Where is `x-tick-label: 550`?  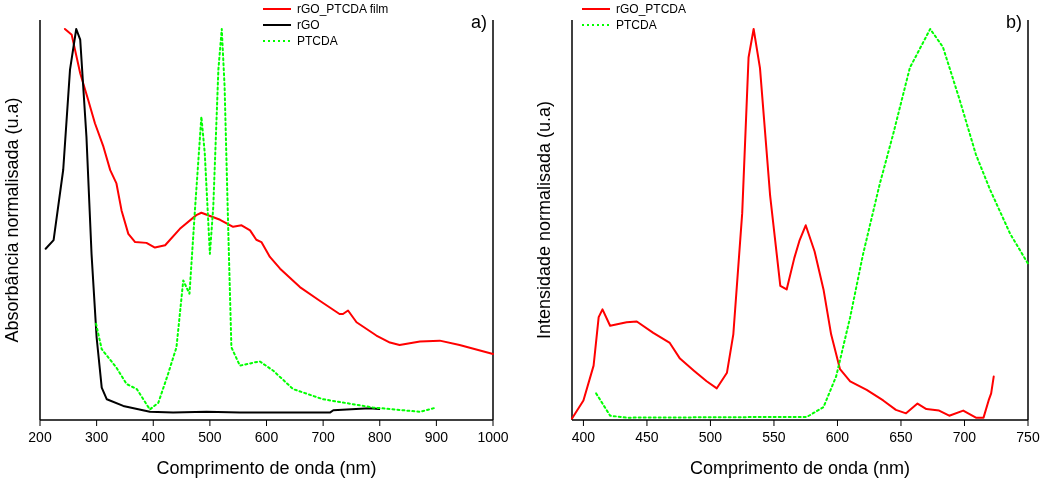
x-tick-label: 550 is located at coordinates (774, 437).